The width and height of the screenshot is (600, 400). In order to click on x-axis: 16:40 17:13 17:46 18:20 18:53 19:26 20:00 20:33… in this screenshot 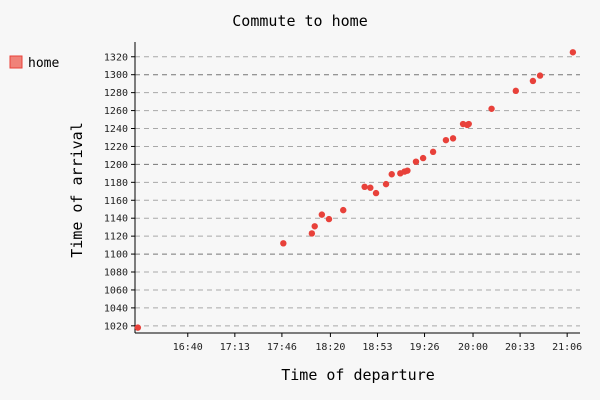, I will do `click(358, 342)`.